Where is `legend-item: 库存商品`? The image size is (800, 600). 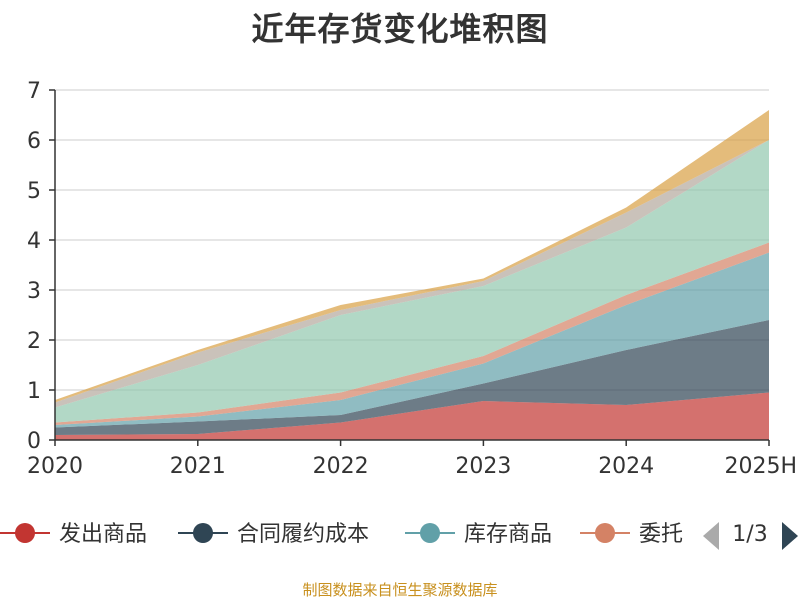 legend-item: 库存商品 is located at coordinates (478, 534).